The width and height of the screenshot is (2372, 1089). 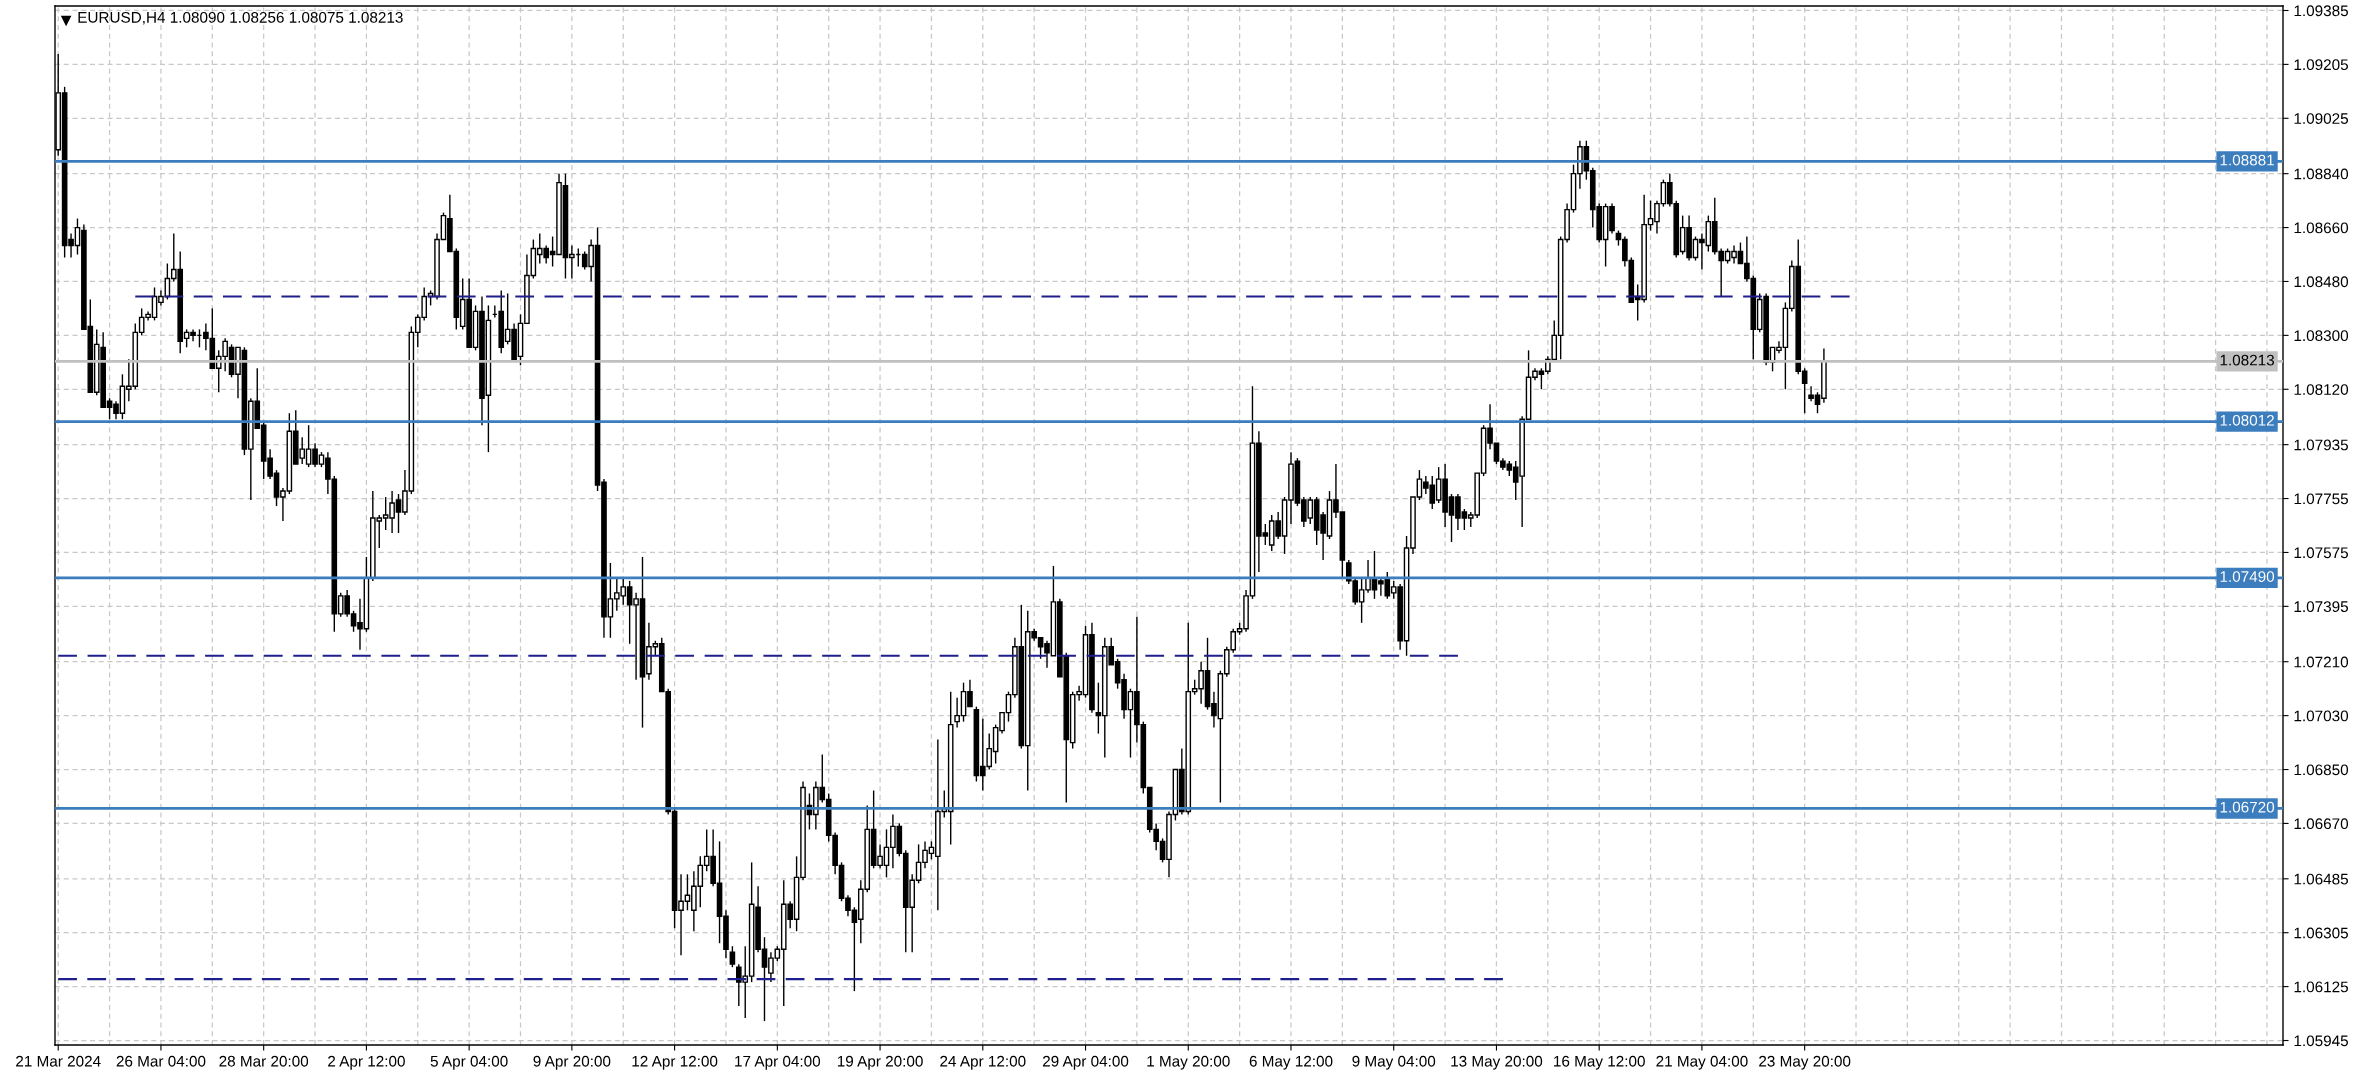 I want to click on x-tick-label: 12 Apr 12:00, so click(x=675, y=1062).